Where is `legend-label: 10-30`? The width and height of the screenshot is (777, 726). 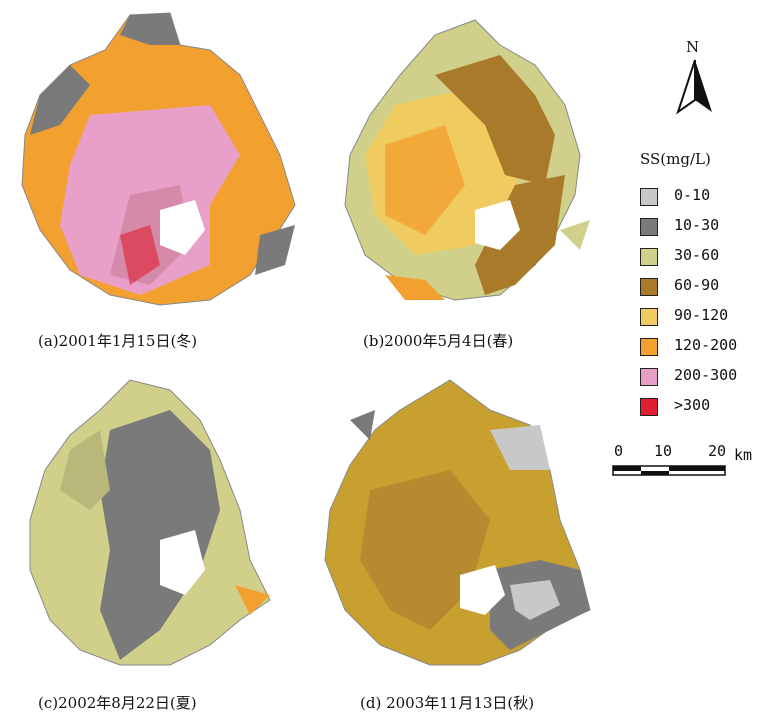 legend-label: 10-30 is located at coordinates (697, 225).